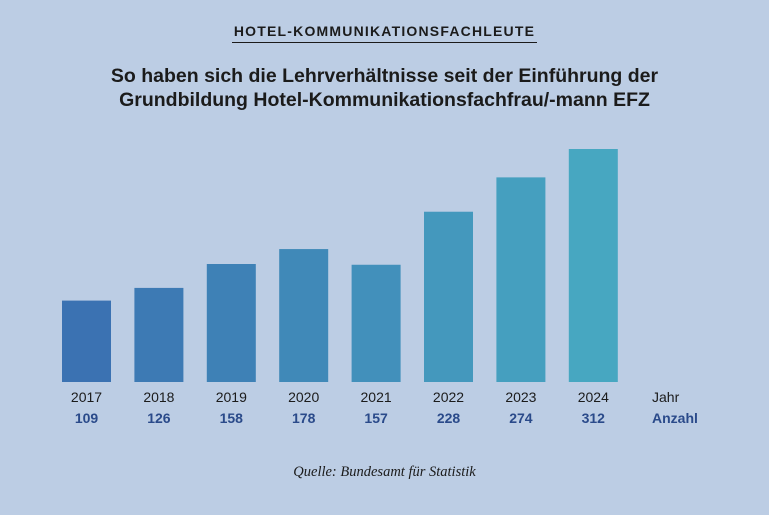  I want to click on row-label-year: Jahr, so click(666, 397).